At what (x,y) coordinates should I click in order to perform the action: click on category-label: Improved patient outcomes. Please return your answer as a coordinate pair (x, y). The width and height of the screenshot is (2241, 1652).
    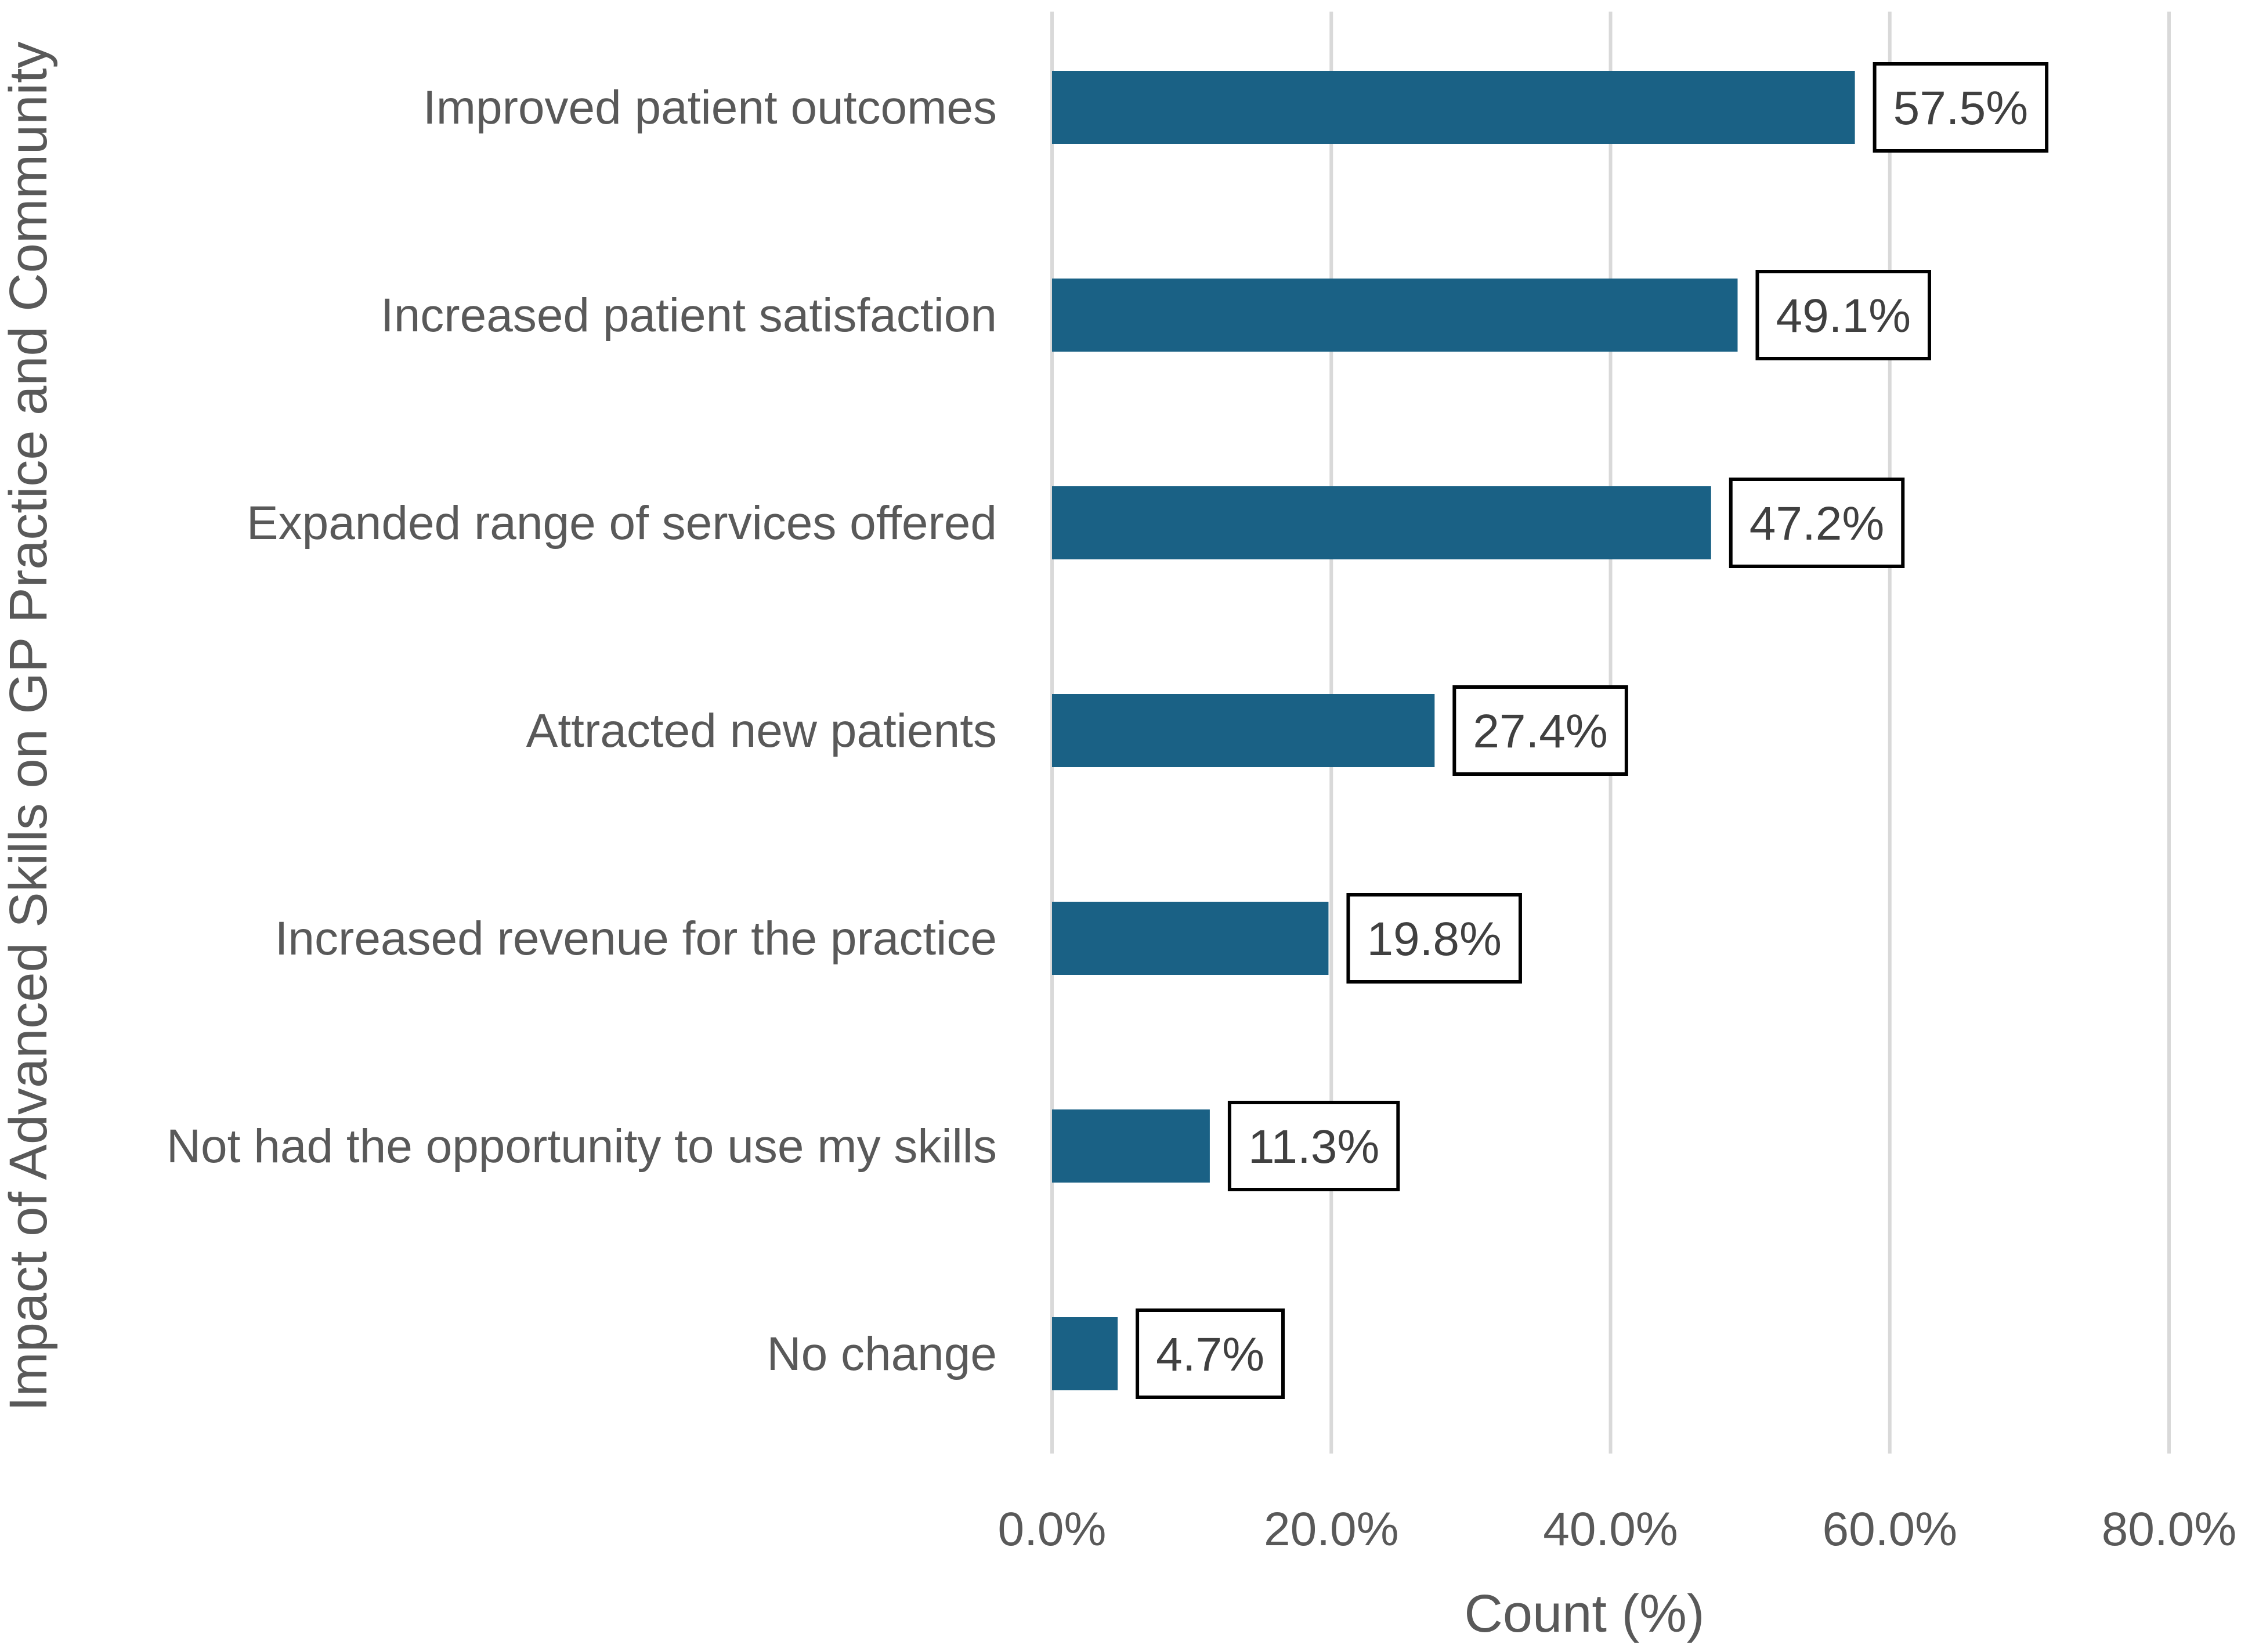
    Looking at the image, I should click on (710, 107).